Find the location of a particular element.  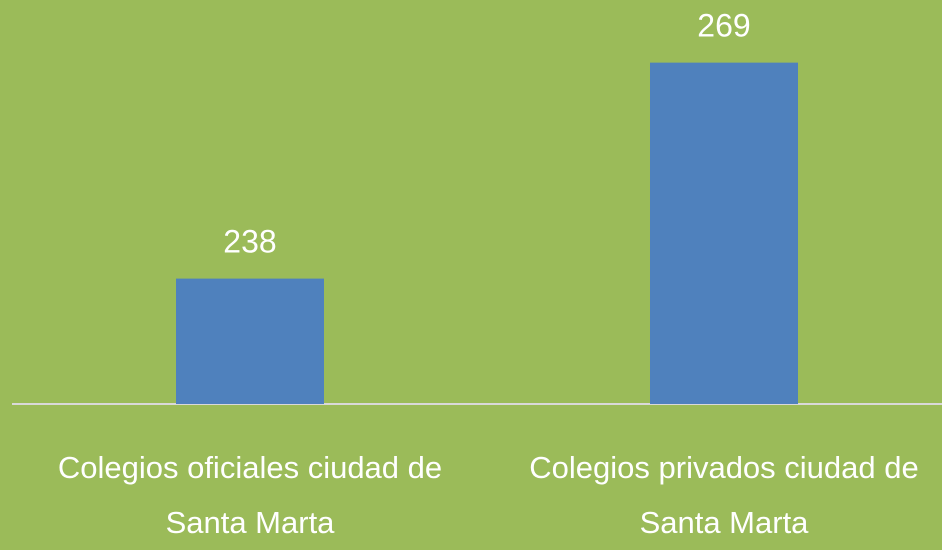

x-tick-label: Colegios privados ciudad de Santa Marta is located at coordinates (724, 495).